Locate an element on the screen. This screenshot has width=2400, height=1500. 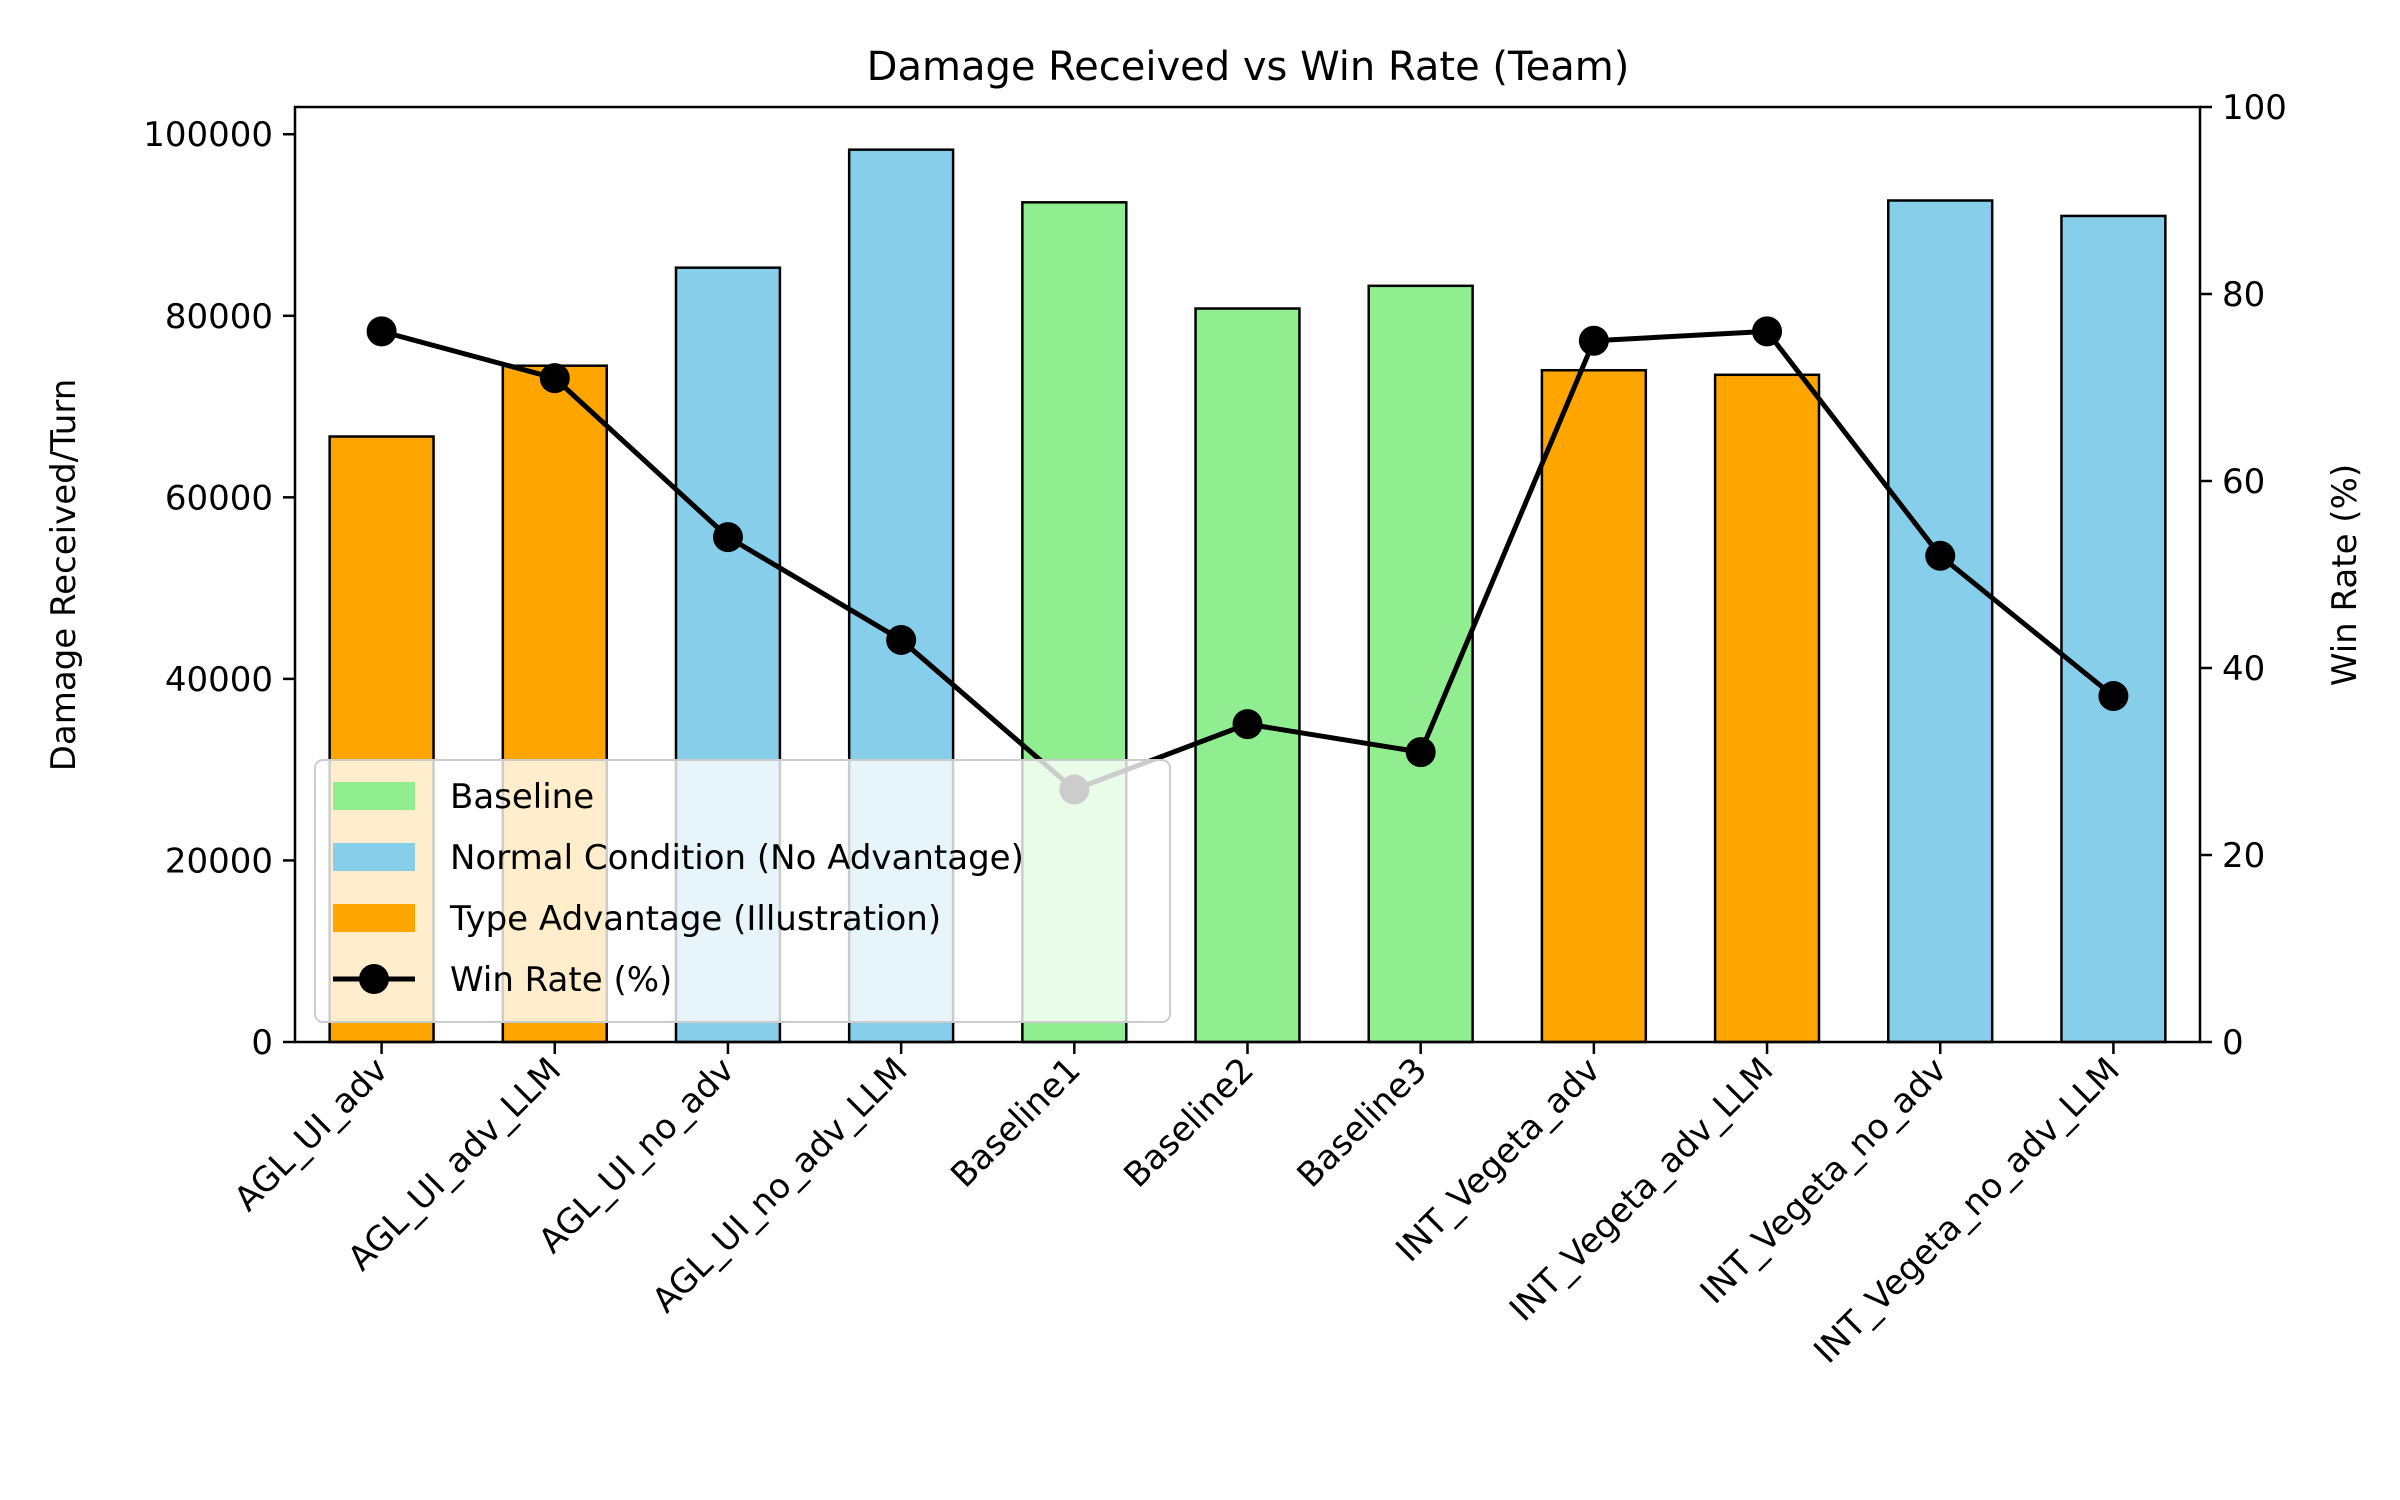
legend-marker-swatch is located at coordinates (374, 979).